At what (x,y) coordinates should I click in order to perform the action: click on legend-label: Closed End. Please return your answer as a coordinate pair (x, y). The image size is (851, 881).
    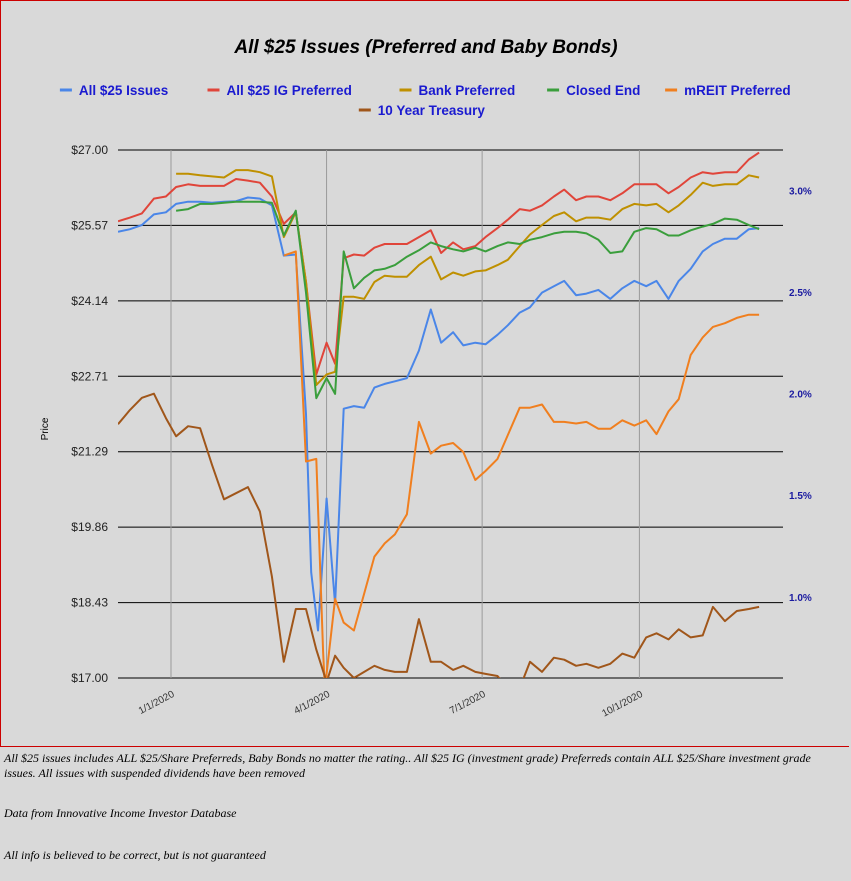
    Looking at the image, I should click on (603, 90).